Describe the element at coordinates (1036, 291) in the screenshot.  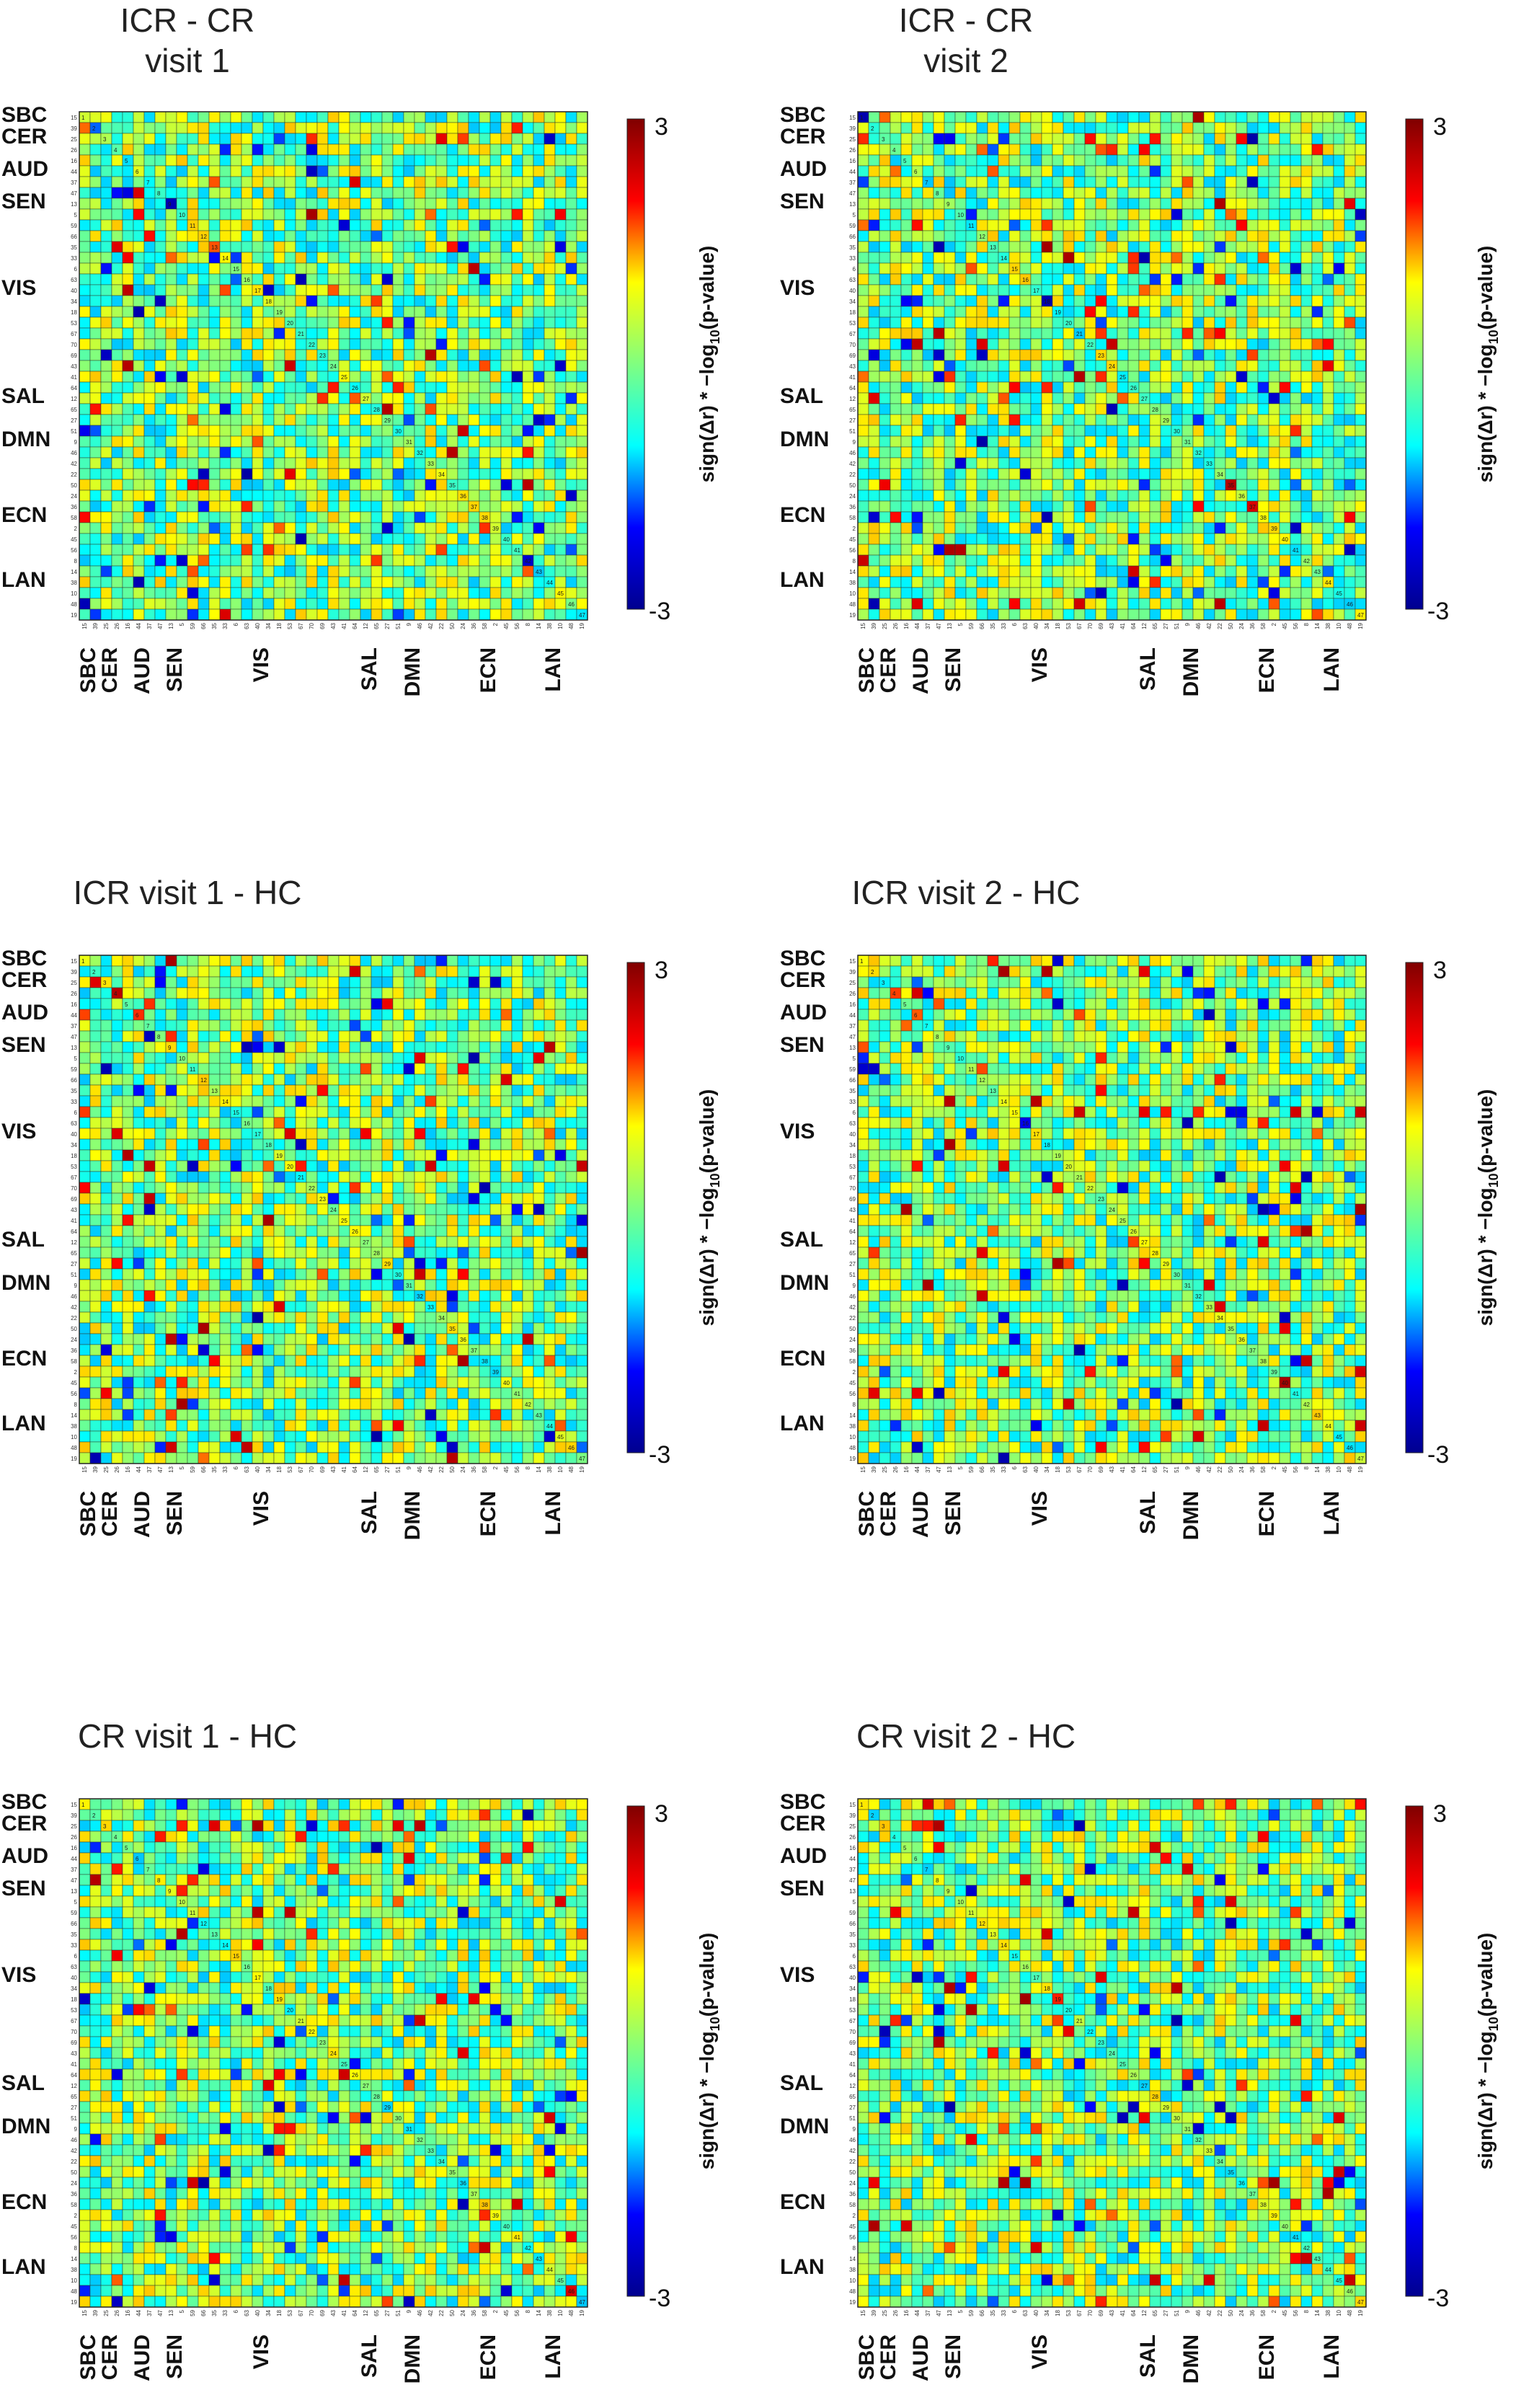
I see `diagonal-number: 17` at that location.